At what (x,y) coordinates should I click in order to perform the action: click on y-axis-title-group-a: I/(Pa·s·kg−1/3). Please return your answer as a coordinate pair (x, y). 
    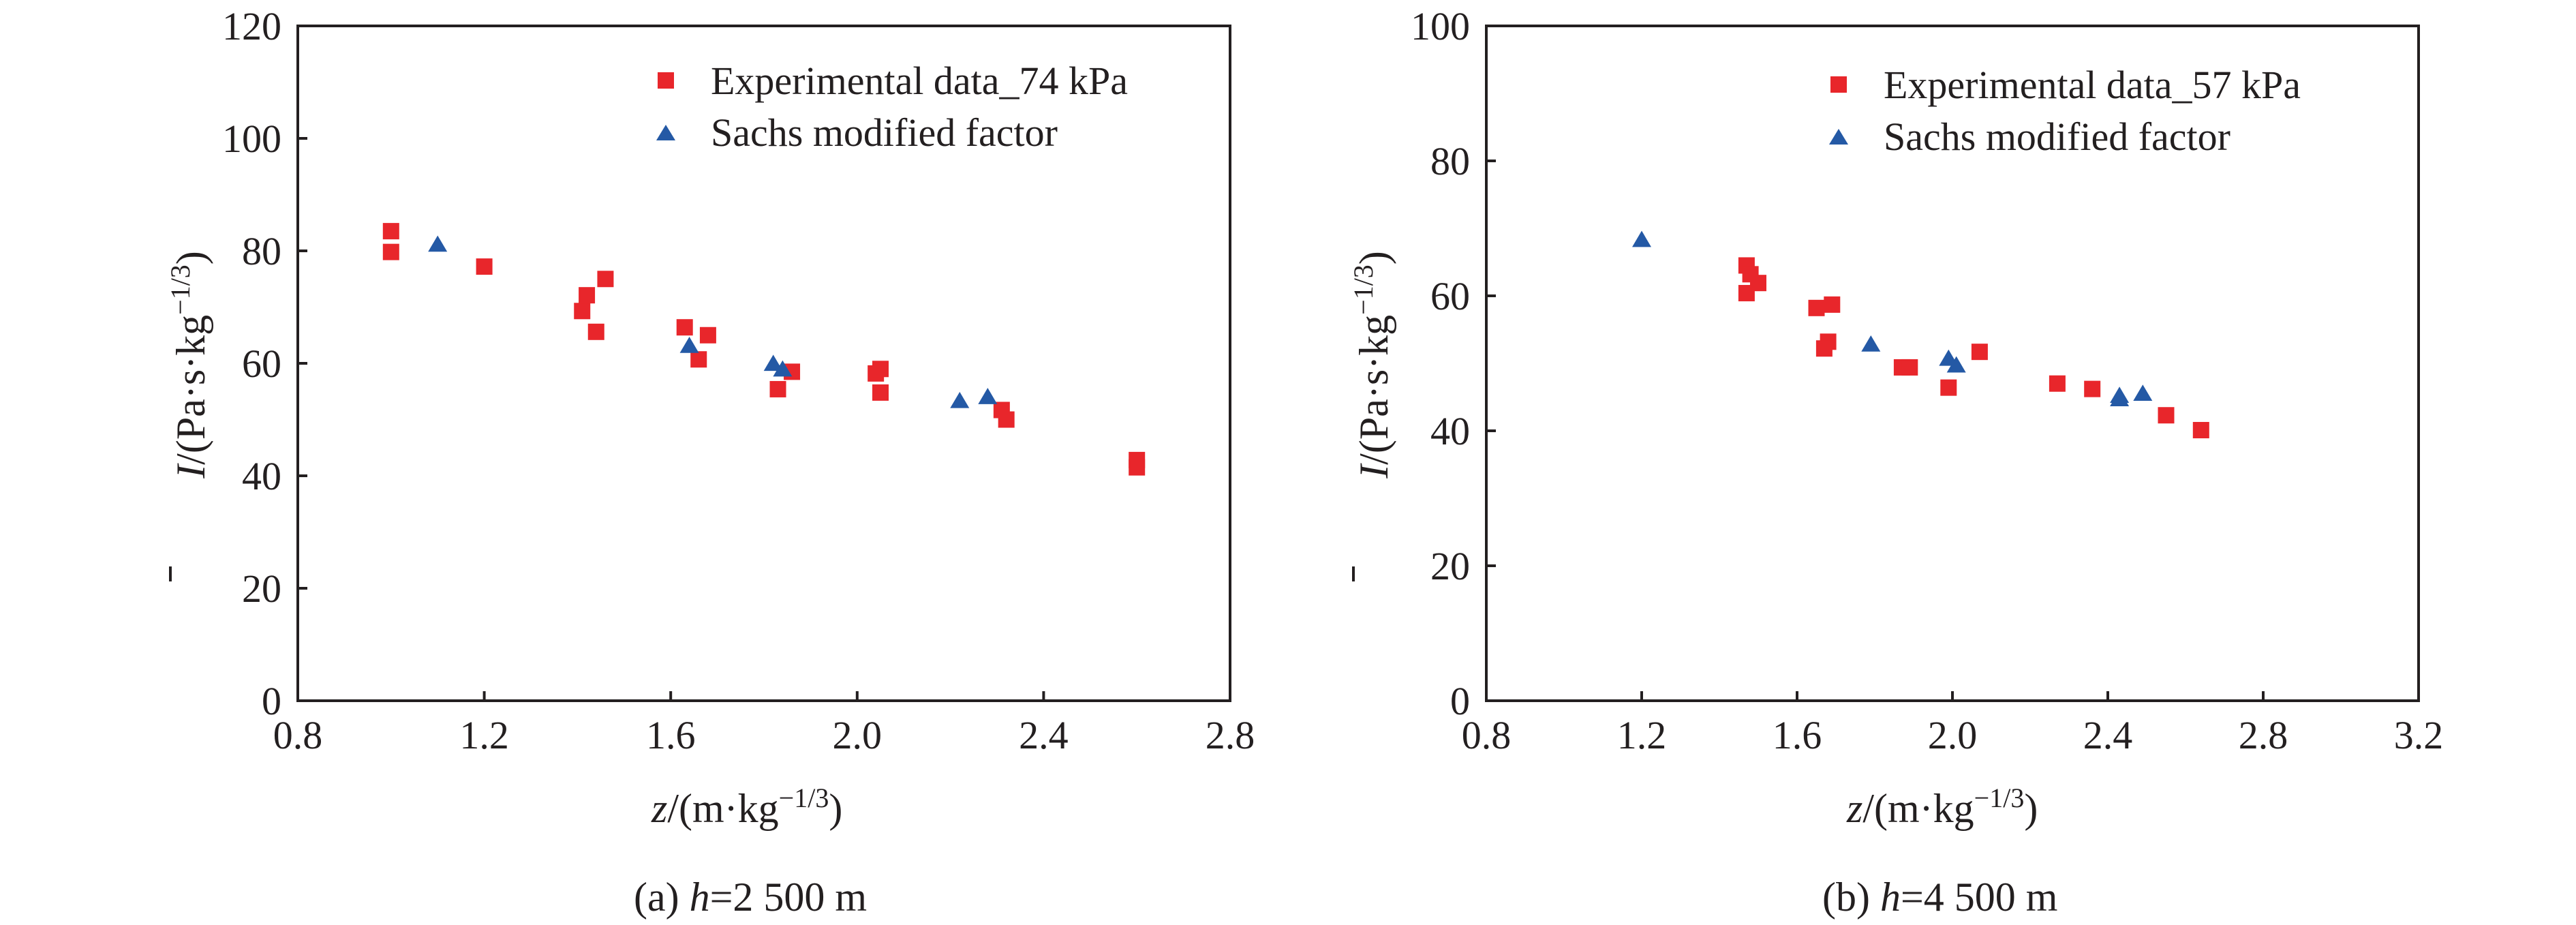
    Looking at the image, I should click on (189, 416).